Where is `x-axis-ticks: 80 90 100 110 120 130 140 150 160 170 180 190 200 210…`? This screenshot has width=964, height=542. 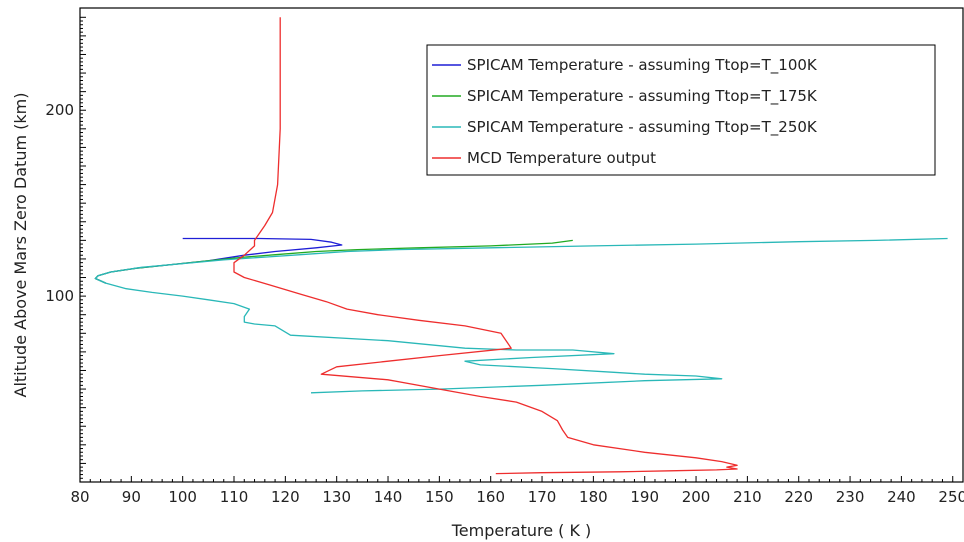 x-axis-ticks: 80 90 100 110 120 130 140 150 160 170 180 190 200 210… is located at coordinates (517, 491).